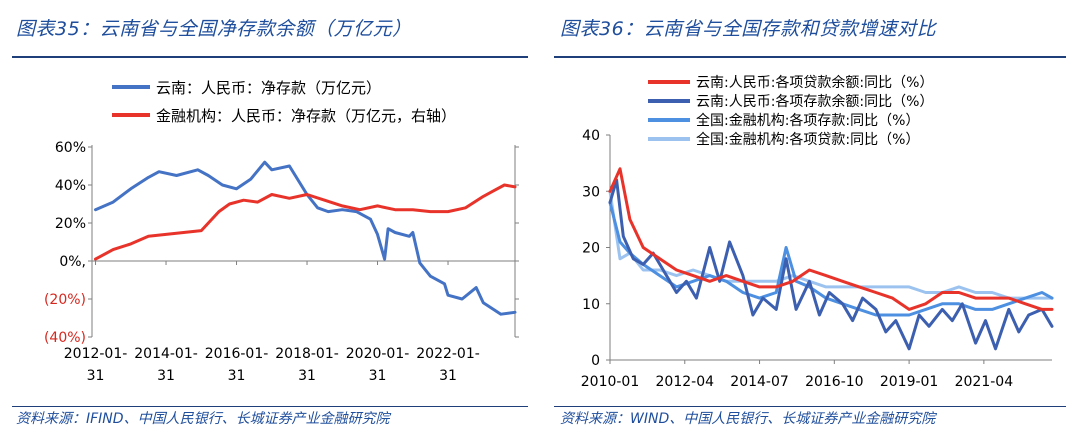 This screenshot has height=447, width=1080. I want to click on right-y-tick-label: 30, so click(591, 192).